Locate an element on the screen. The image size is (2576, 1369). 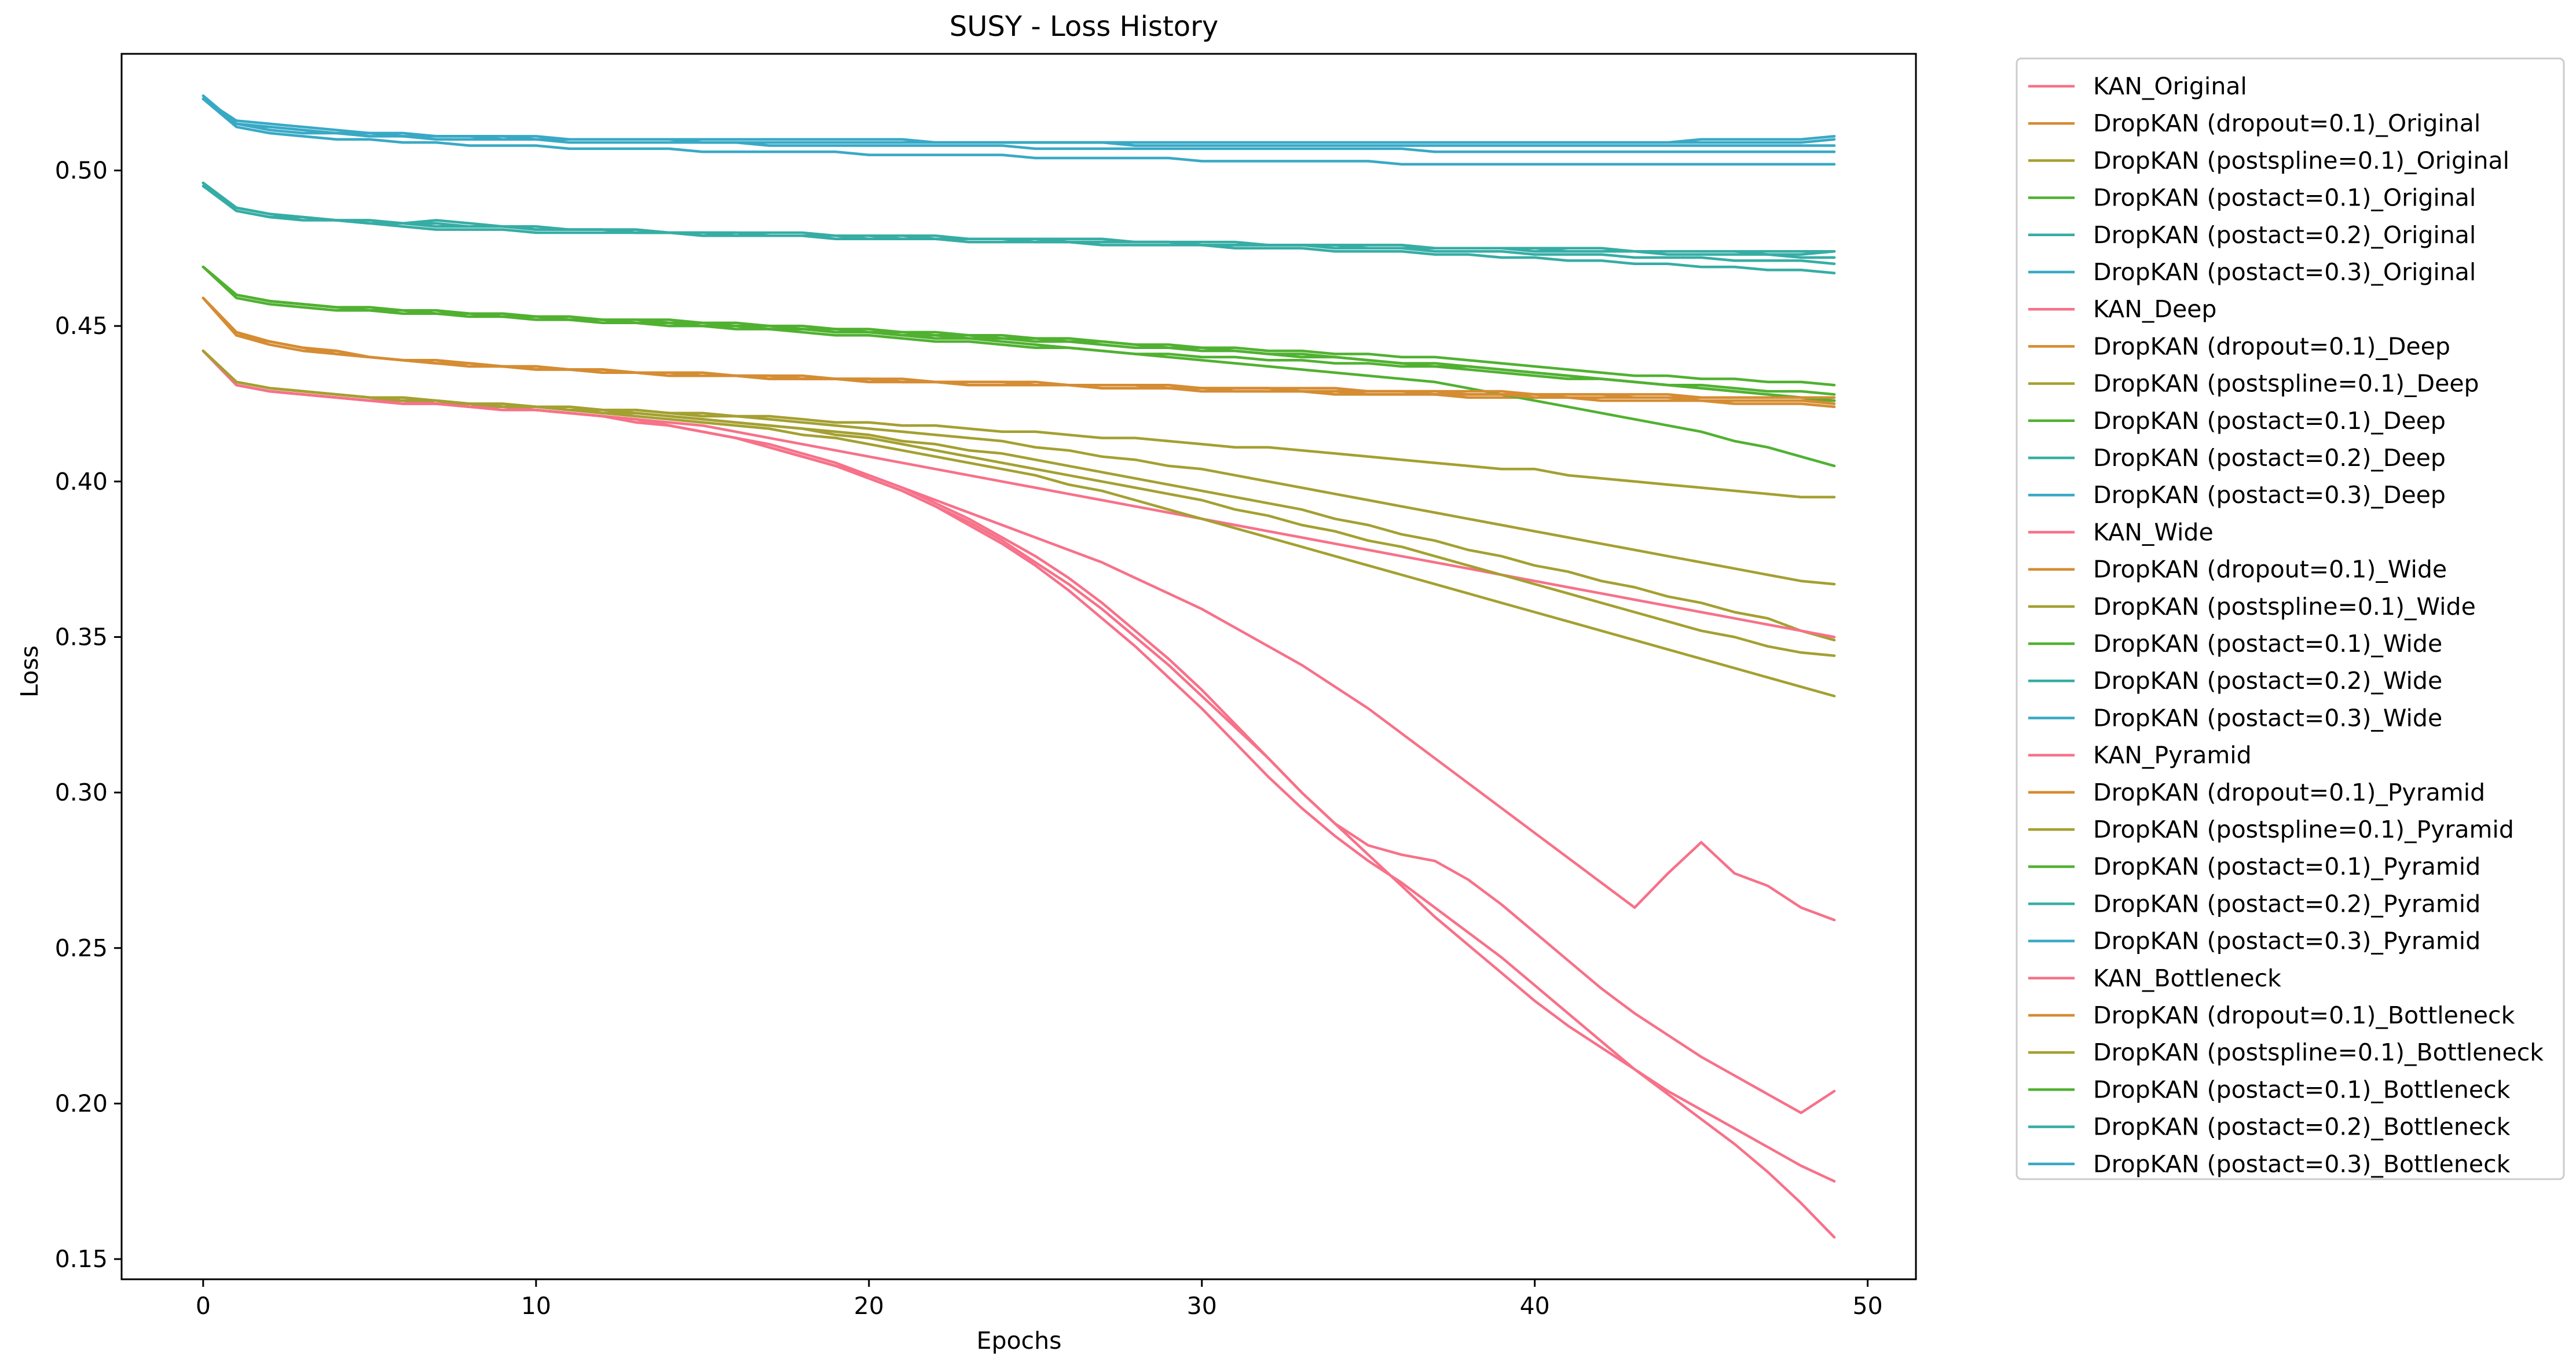
legend-label: DropKAN (postact=0.3)_Wide is located at coordinates (2267, 718).